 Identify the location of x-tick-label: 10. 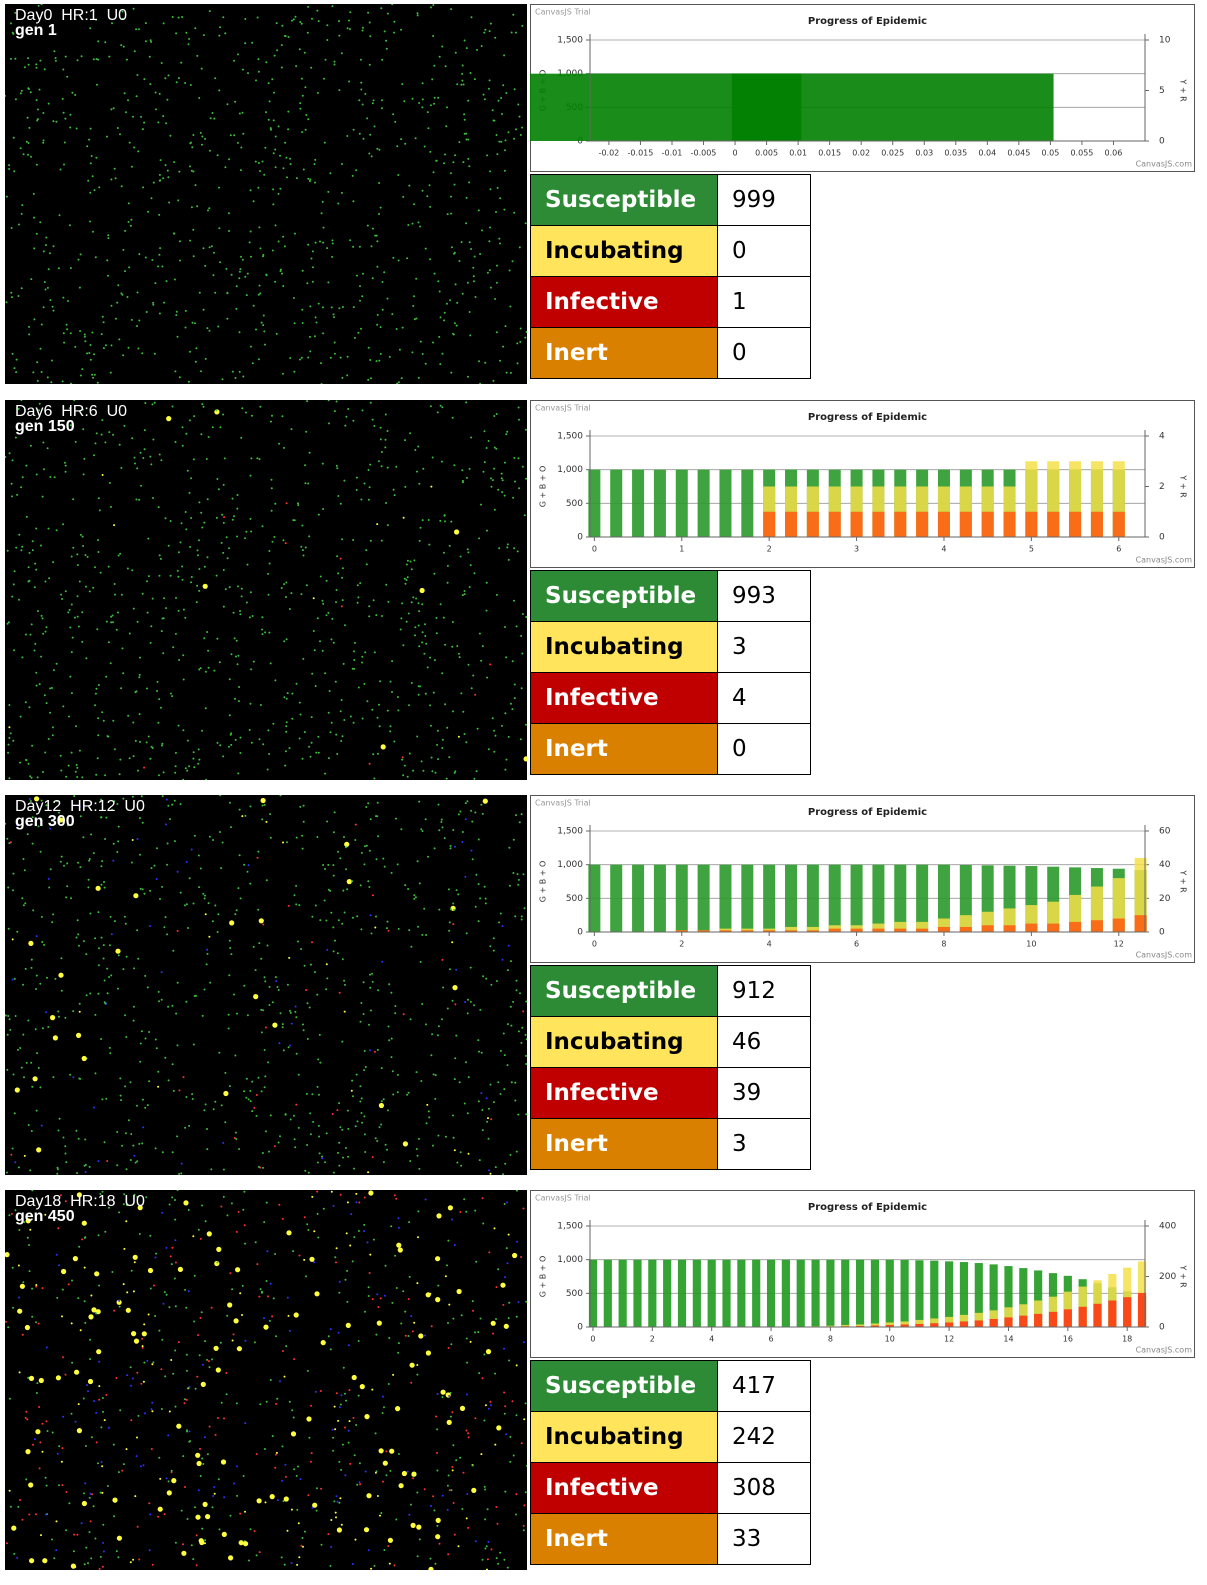
(1031, 944).